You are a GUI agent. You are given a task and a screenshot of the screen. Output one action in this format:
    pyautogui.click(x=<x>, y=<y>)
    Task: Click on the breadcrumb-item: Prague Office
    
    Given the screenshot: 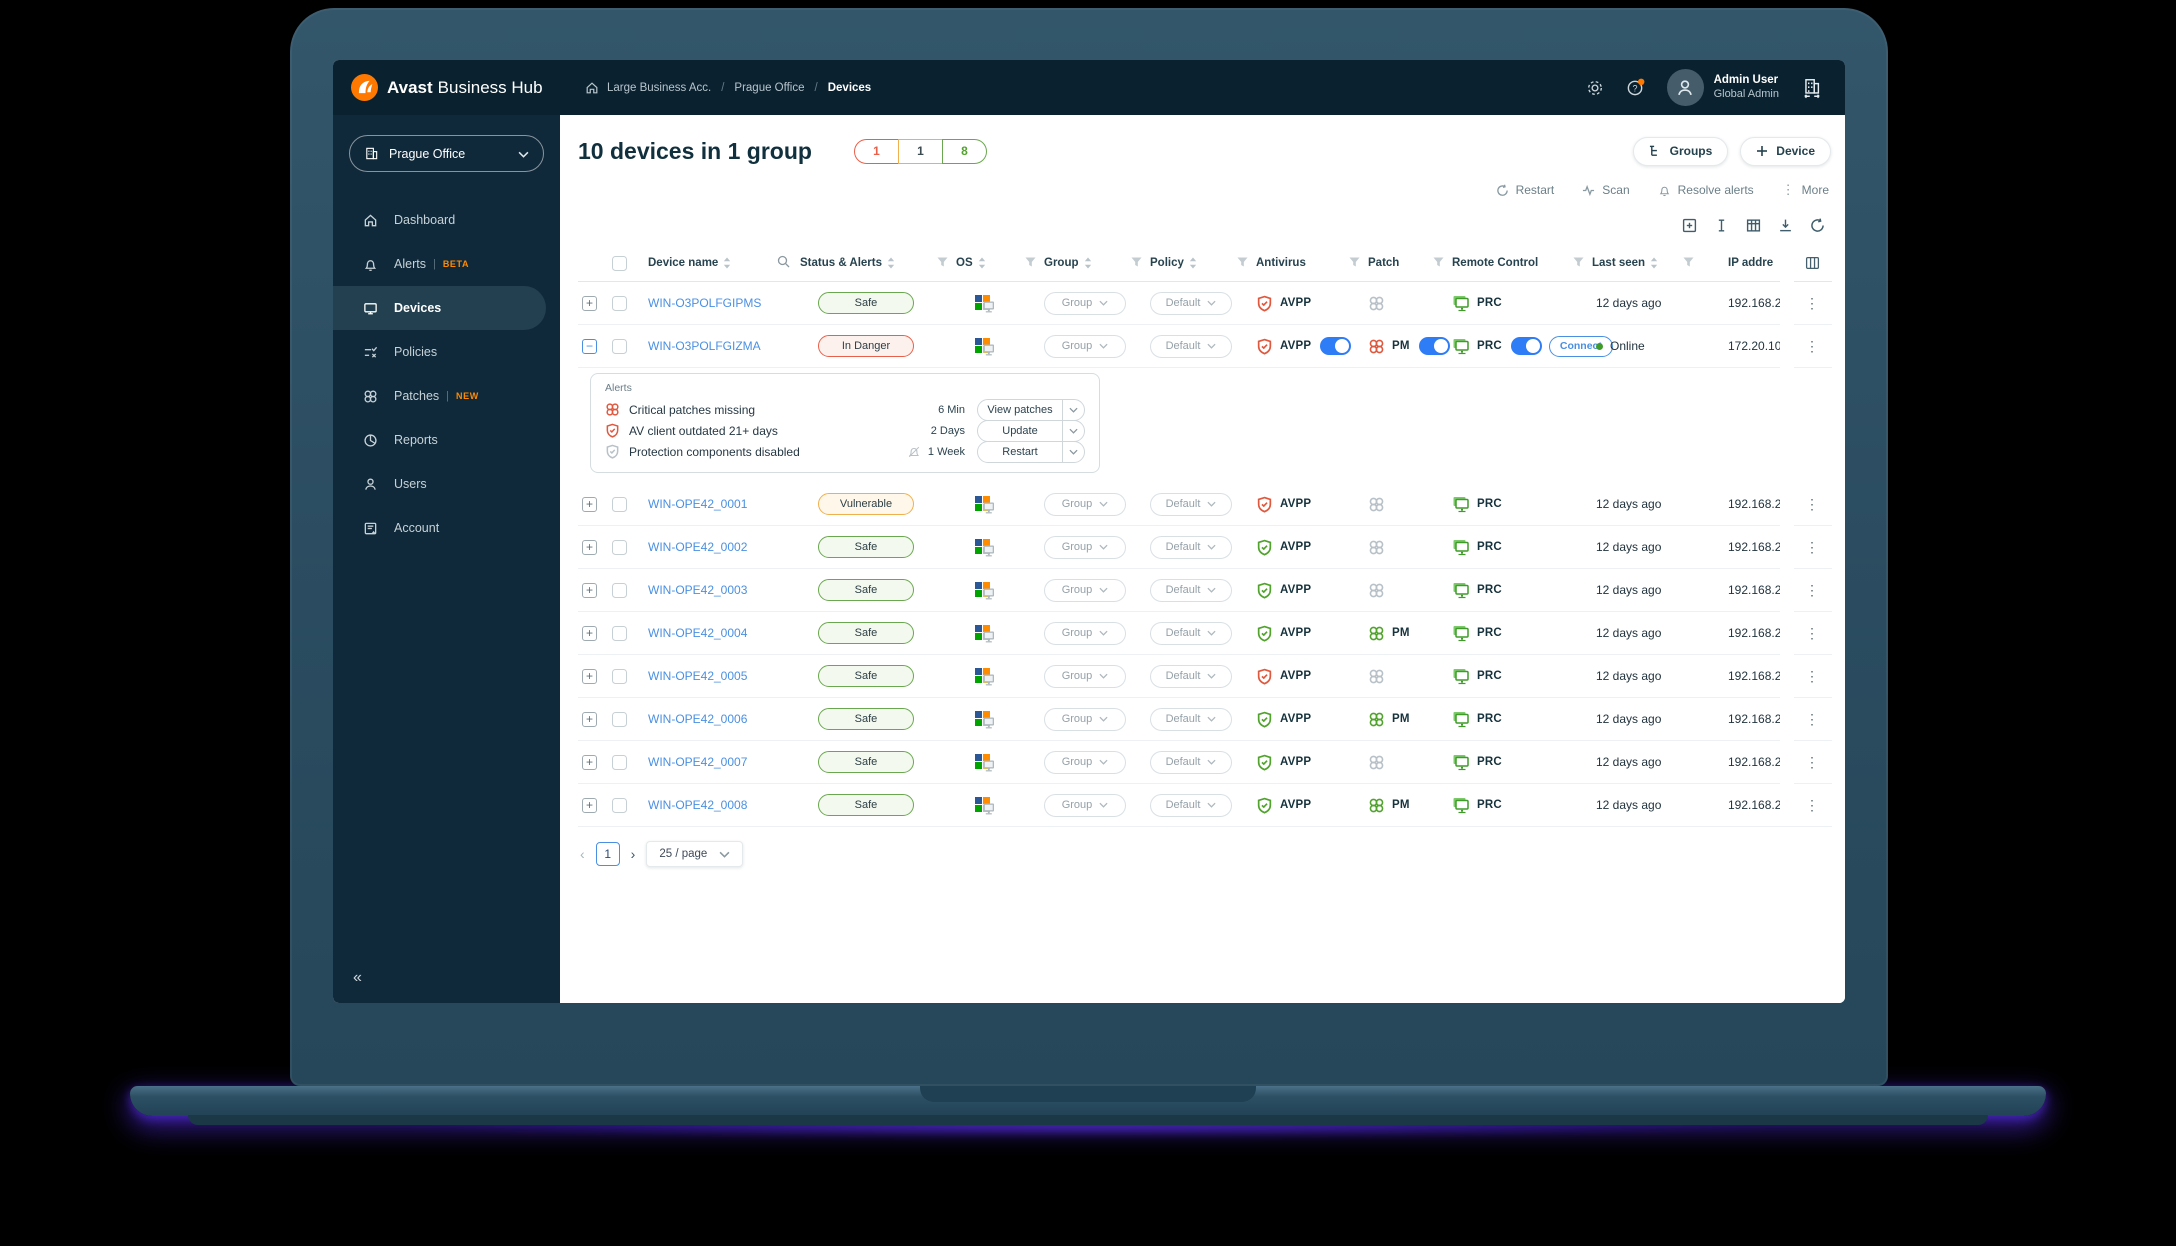 What is the action you would take?
    pyautogui.click(x=769, y=87)
    